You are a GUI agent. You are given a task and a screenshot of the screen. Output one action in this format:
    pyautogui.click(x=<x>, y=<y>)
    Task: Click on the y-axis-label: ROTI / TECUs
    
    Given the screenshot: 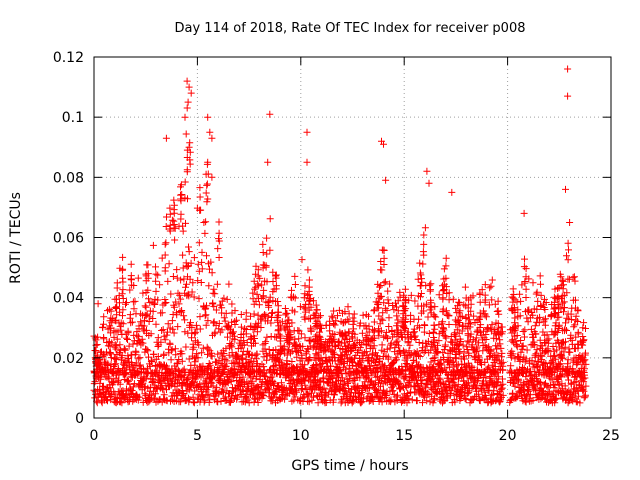 What is the action you would take?
    pyautogui.click(x=16, y=238)
    